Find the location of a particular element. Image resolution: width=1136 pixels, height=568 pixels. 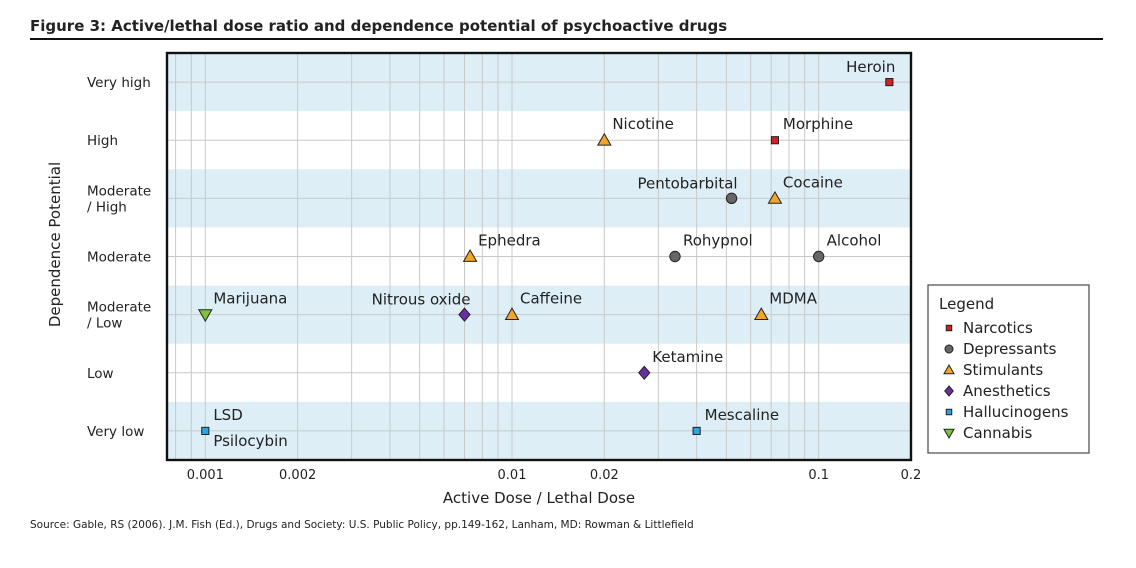

point-label-morphine: Morphine is located at coordinates (818, 124).